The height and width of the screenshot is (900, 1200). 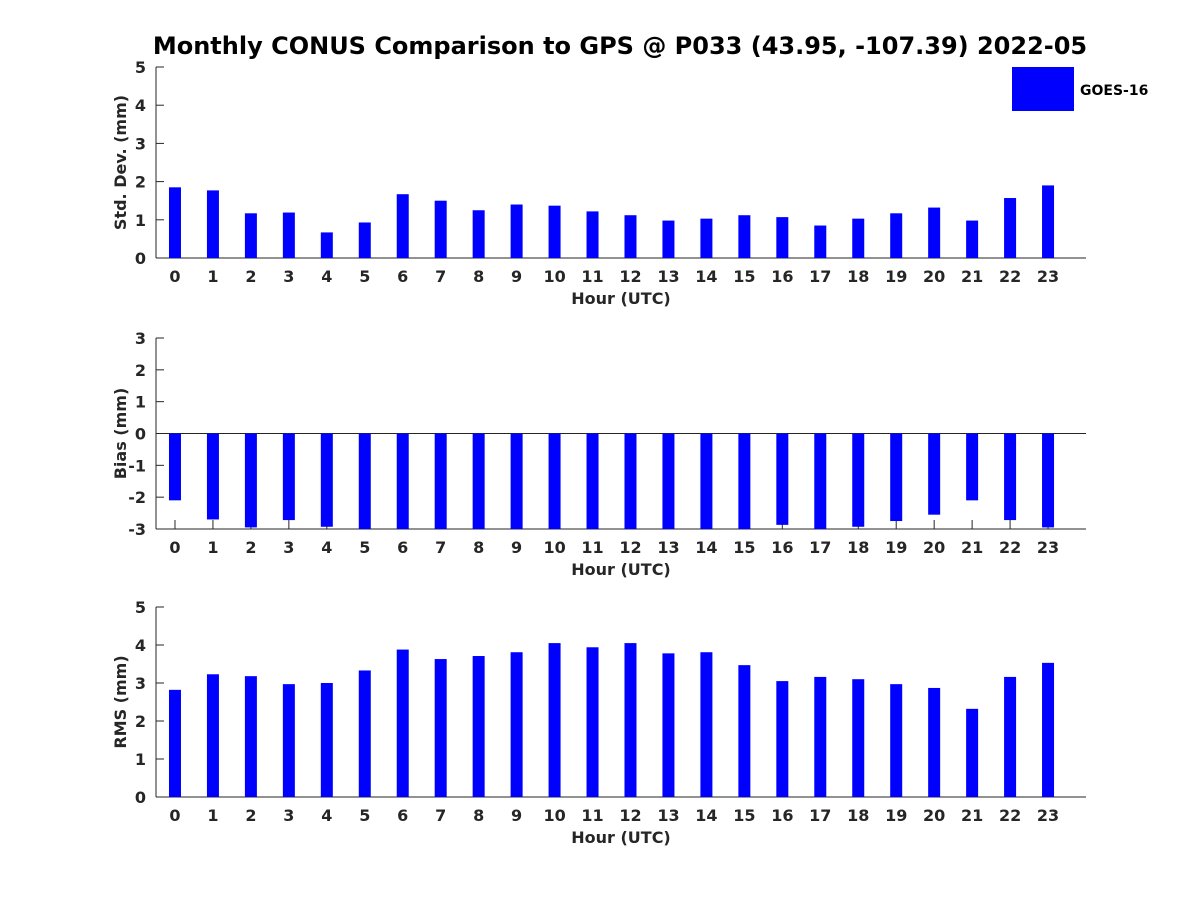 I want to click on x-tick-label: 23, so click(x=1048, y=547).